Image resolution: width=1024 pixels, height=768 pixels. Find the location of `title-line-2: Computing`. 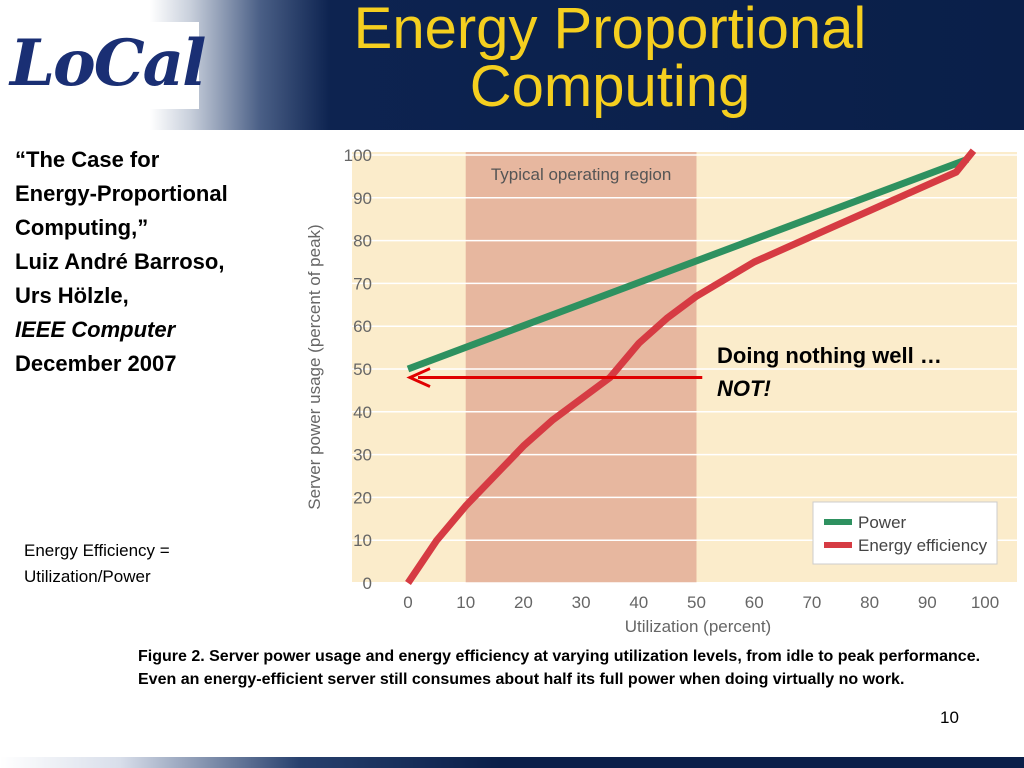

title-line-2: Computing is located at coordinates (610, 86).